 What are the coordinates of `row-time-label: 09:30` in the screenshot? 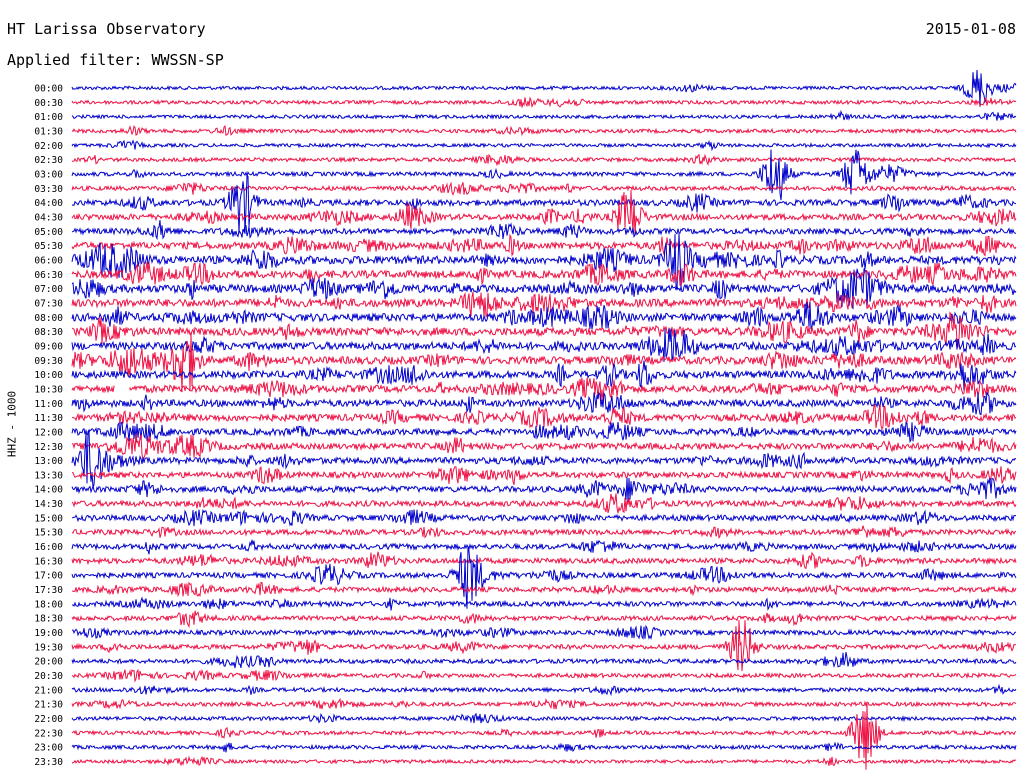 It's located at (48, 361).